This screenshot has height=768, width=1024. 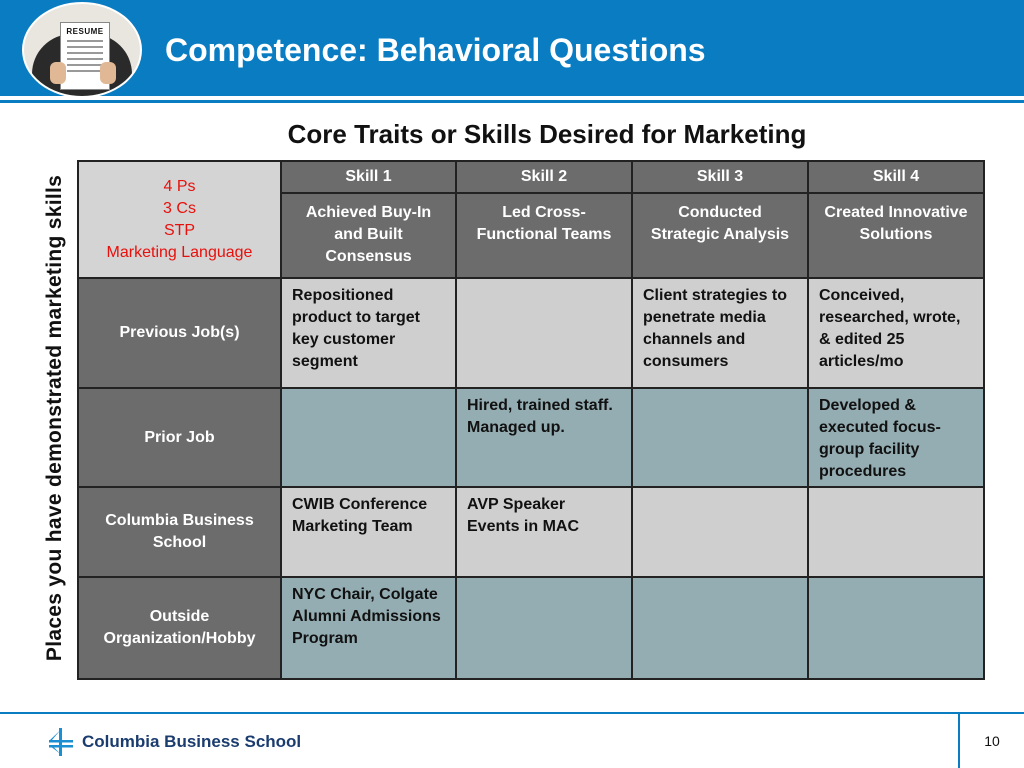 I want to click on skill-header: Skill 1, so click(x=368, y=177).